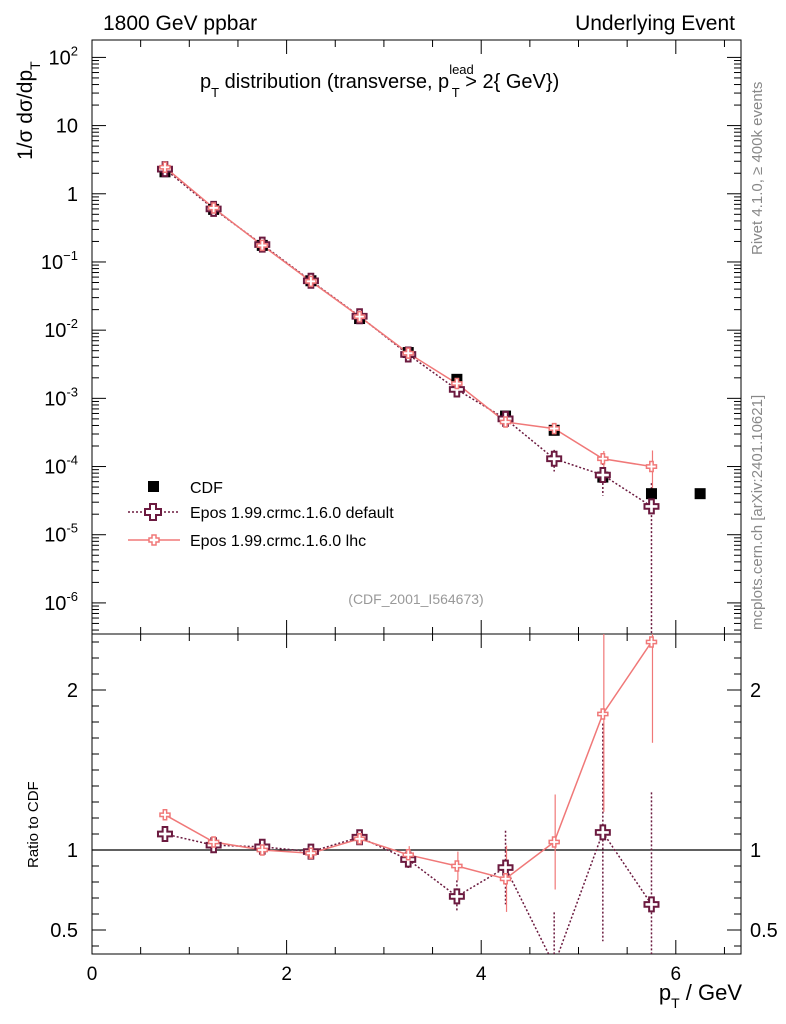  What do you see at coordinates (72, 691) in the screenshot?
I see `ratio-tick-label: 2` at bounding box center [72, 691].